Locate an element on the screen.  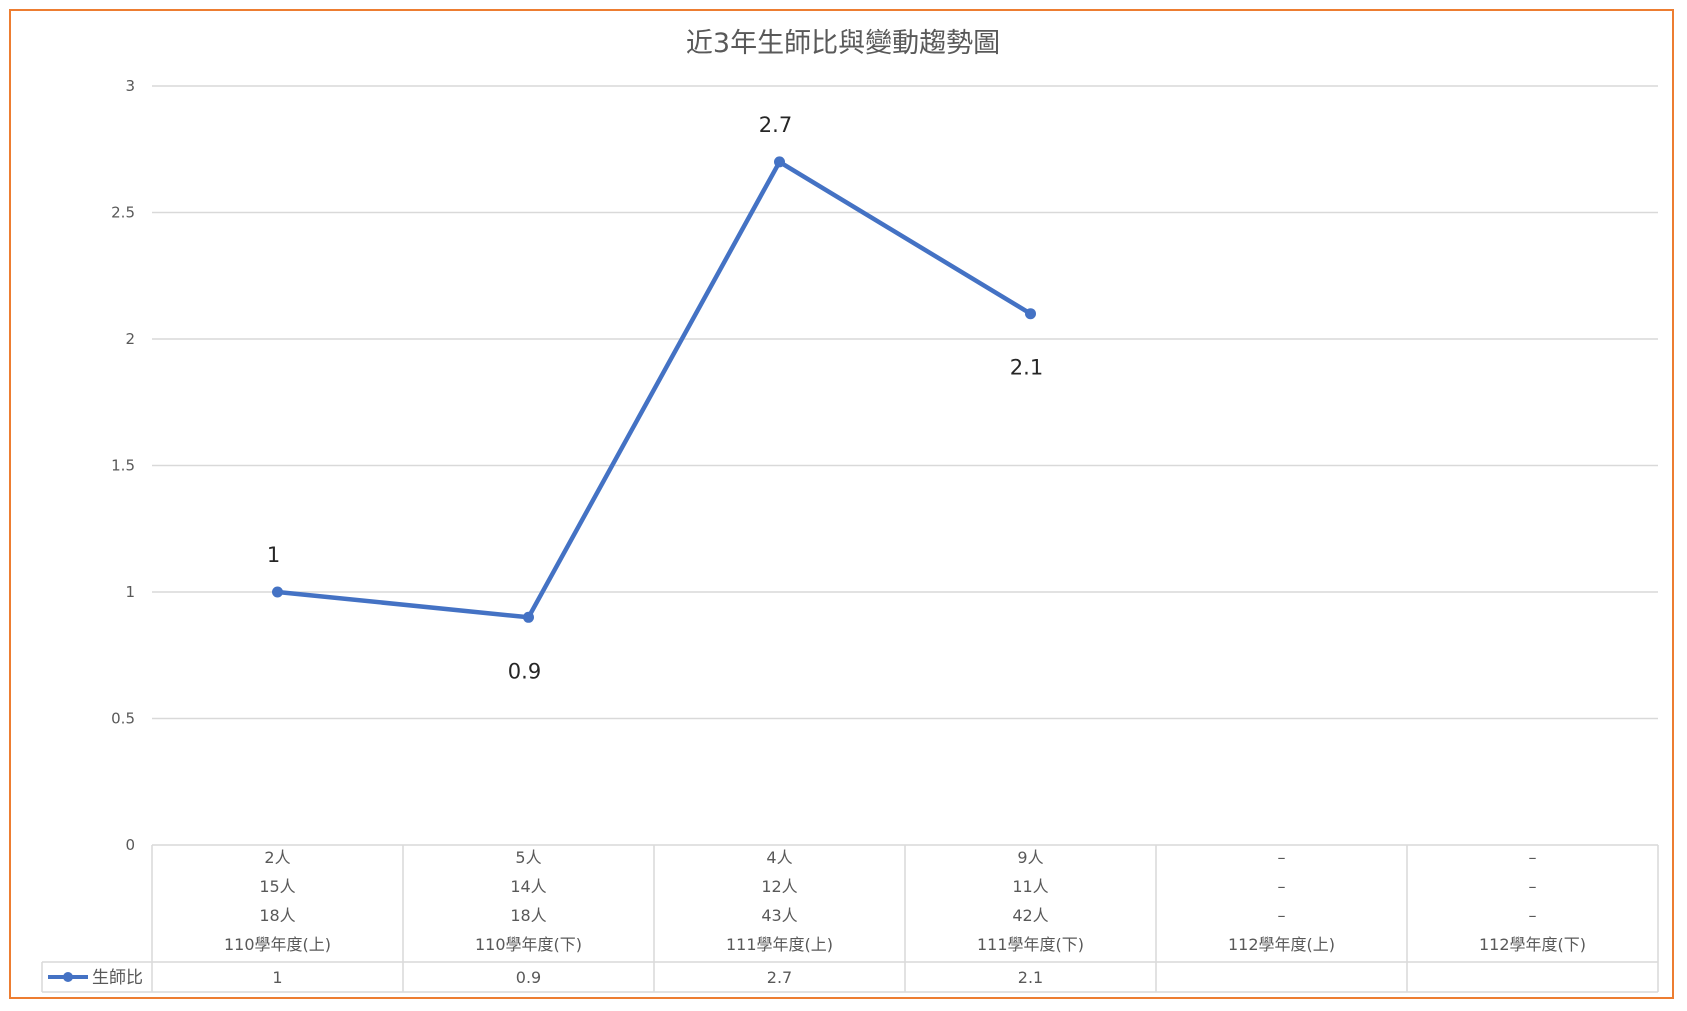
data-label: 0.9 is located at coordinates (524, 671).